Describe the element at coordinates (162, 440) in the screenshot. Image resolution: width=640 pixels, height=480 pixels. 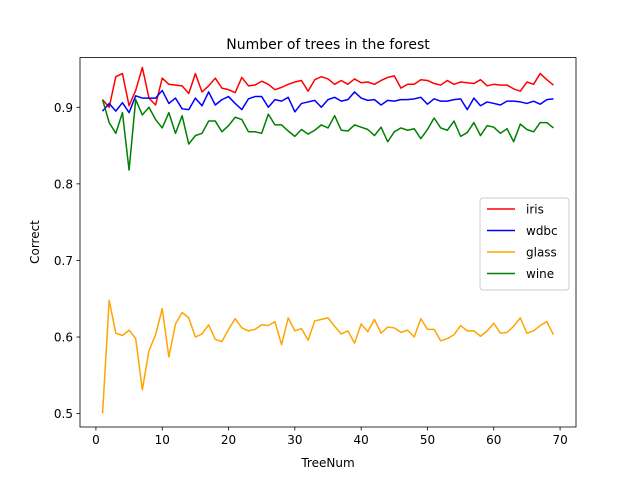
I see `x-tick-label: 10` at that location.